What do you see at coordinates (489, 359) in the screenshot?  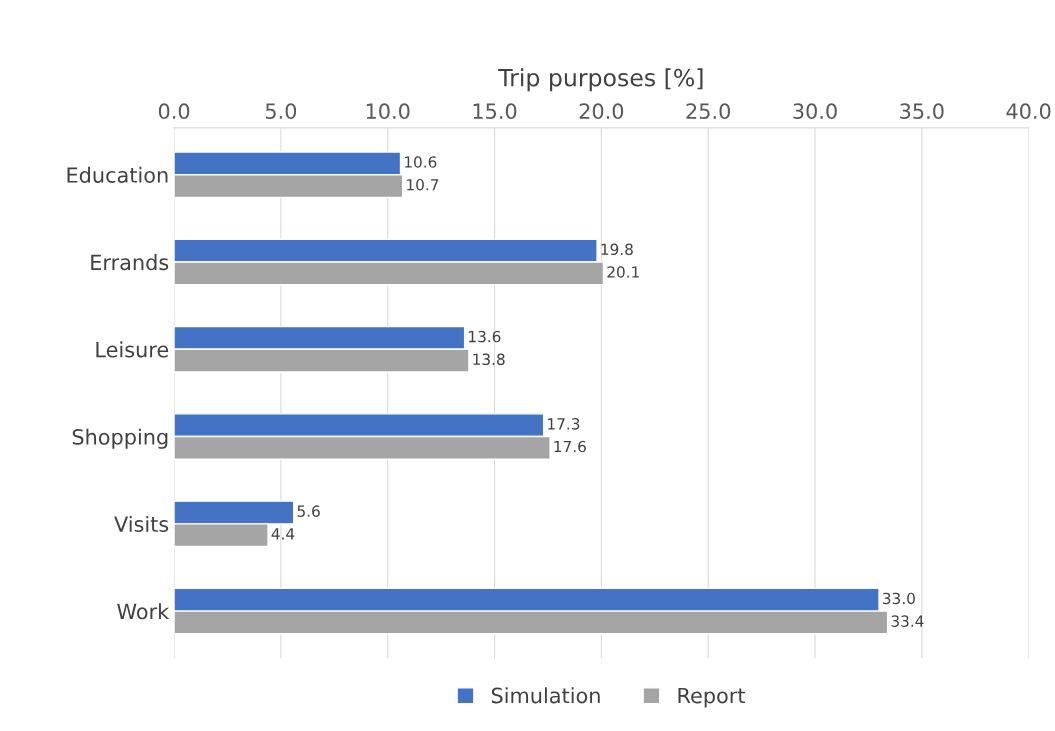 I see `data-label: 13.8` at bounding box center [489, 359].